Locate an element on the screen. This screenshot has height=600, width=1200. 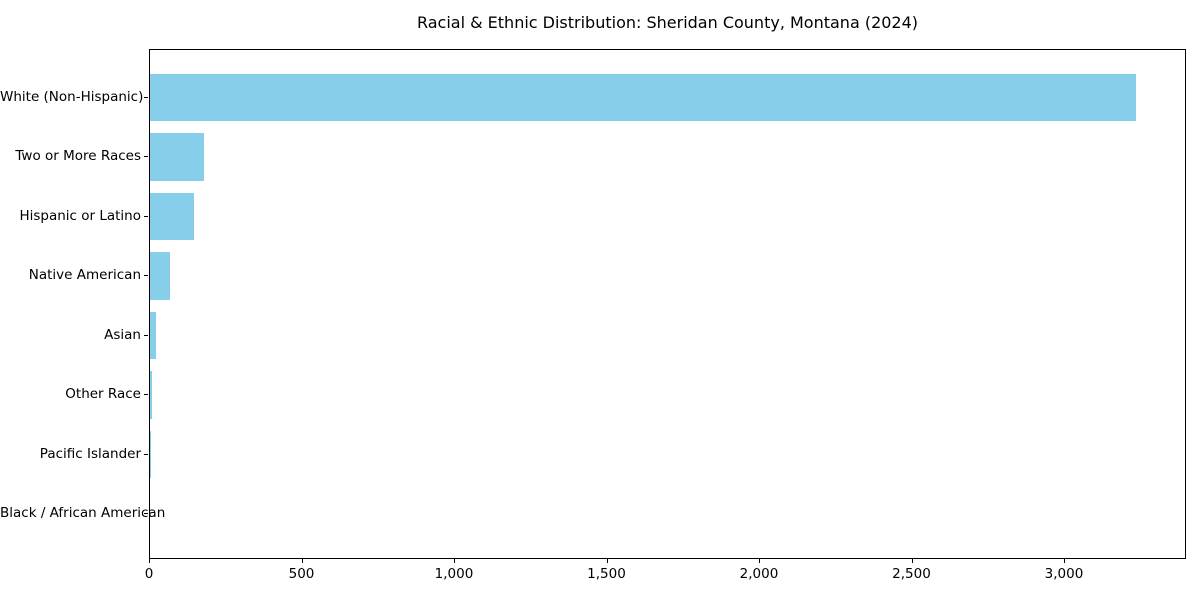
x-tick-label: 1,500 is located at coordinates (606, 574).